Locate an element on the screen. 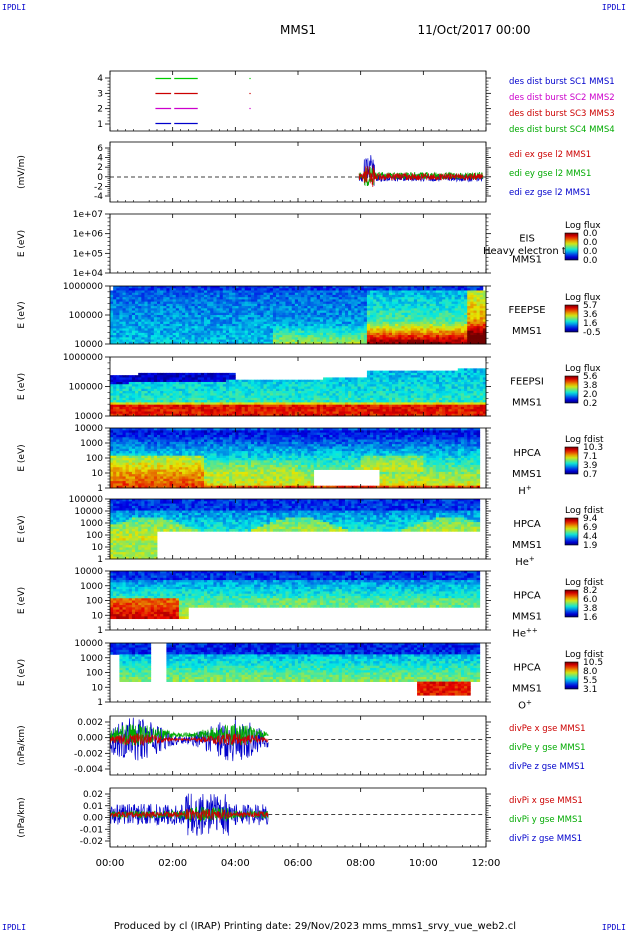  y-tick-label: 1000000 is located at coordinates (83, 287).